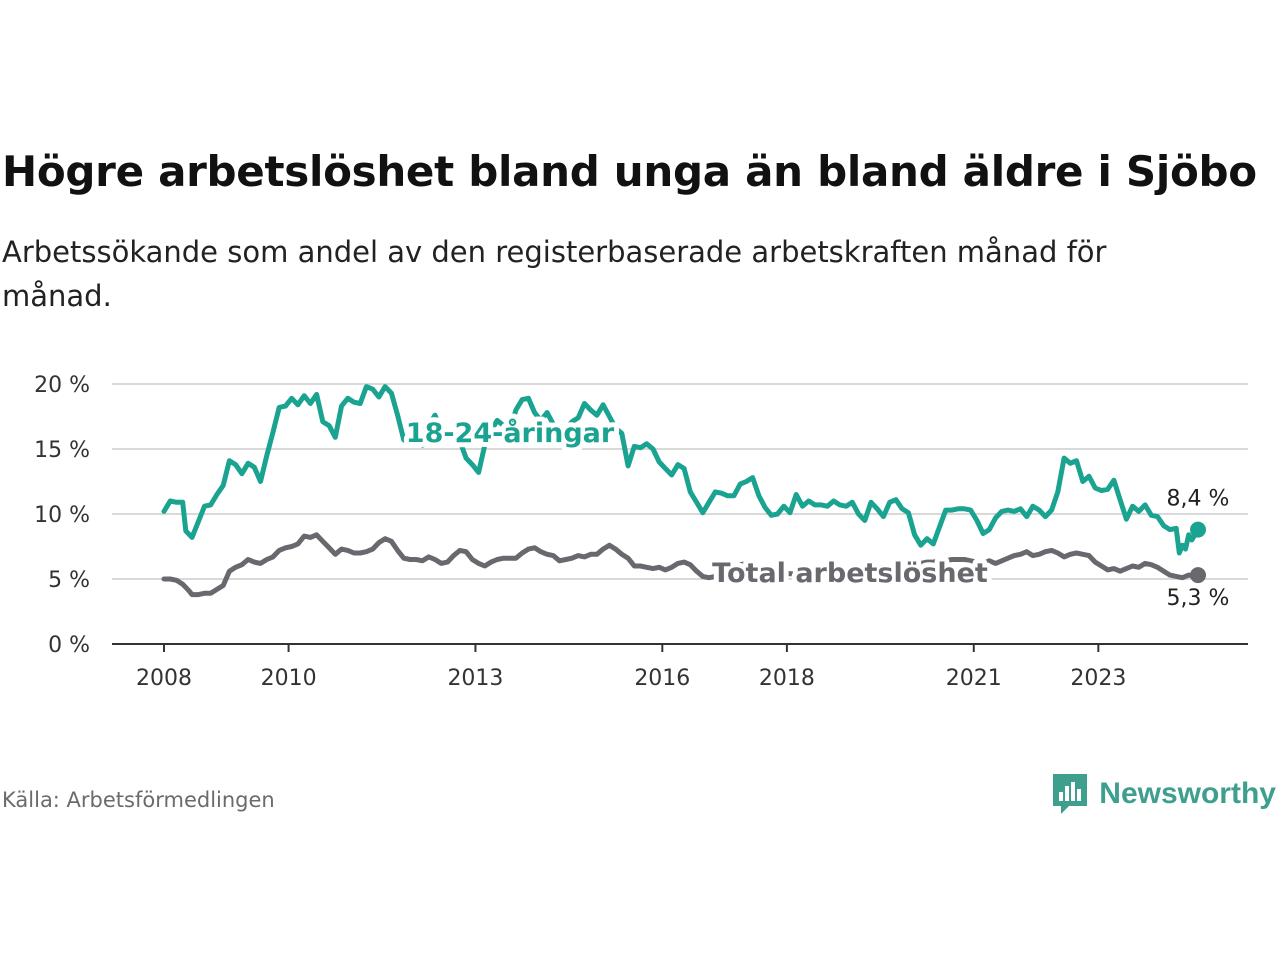 The height and width of the screenshot is (960, 1280). I want to click on y-tick-label: 10 %, so click(62, 515).